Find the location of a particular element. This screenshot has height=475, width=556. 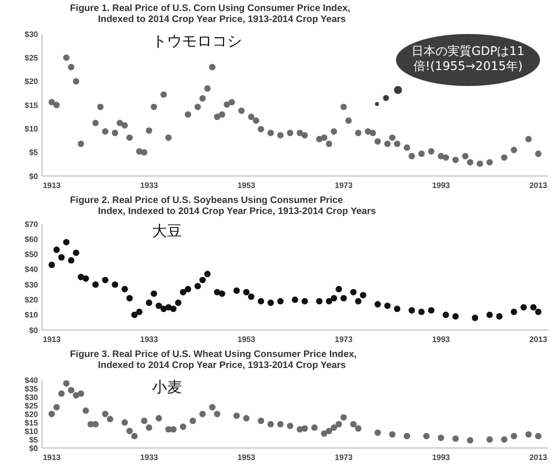

y-tick-label: $60 is located at coordinates (31, 239).